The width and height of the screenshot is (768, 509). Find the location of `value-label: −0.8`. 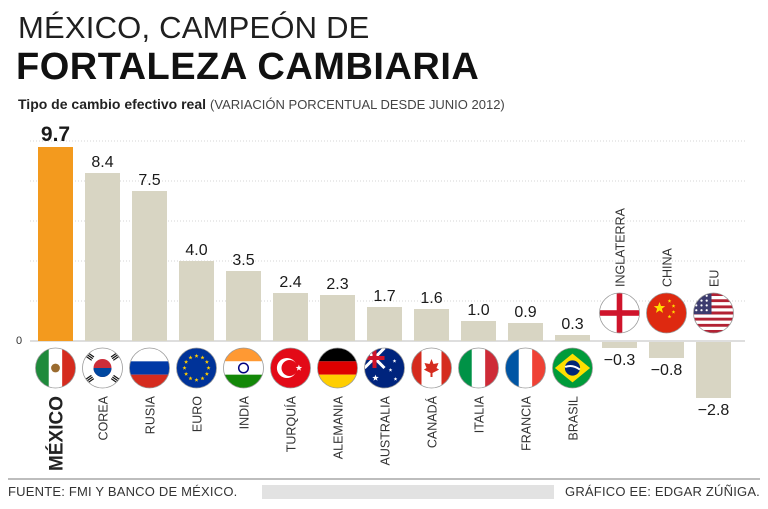

value-label: −0.8 is located at coordinates (667, 370).